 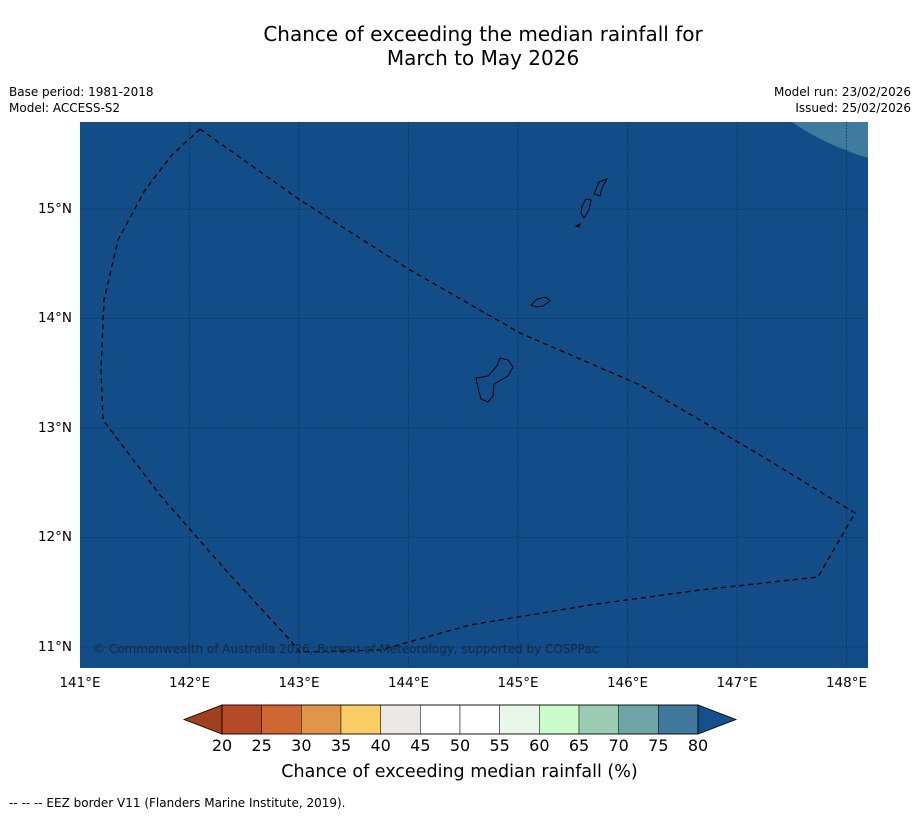 I want to click on lat-label-14: 14°N, so click(x=54, y=318).